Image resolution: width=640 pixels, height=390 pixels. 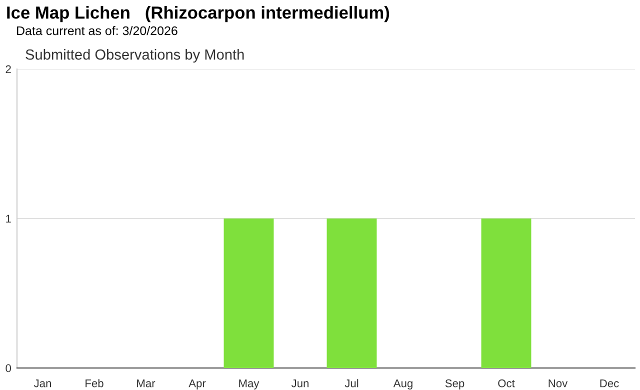 What do you see at coordinates (609, 384) in the screenshot?
I see `x-tick-label: Dec` at bounding box center [609, 384].